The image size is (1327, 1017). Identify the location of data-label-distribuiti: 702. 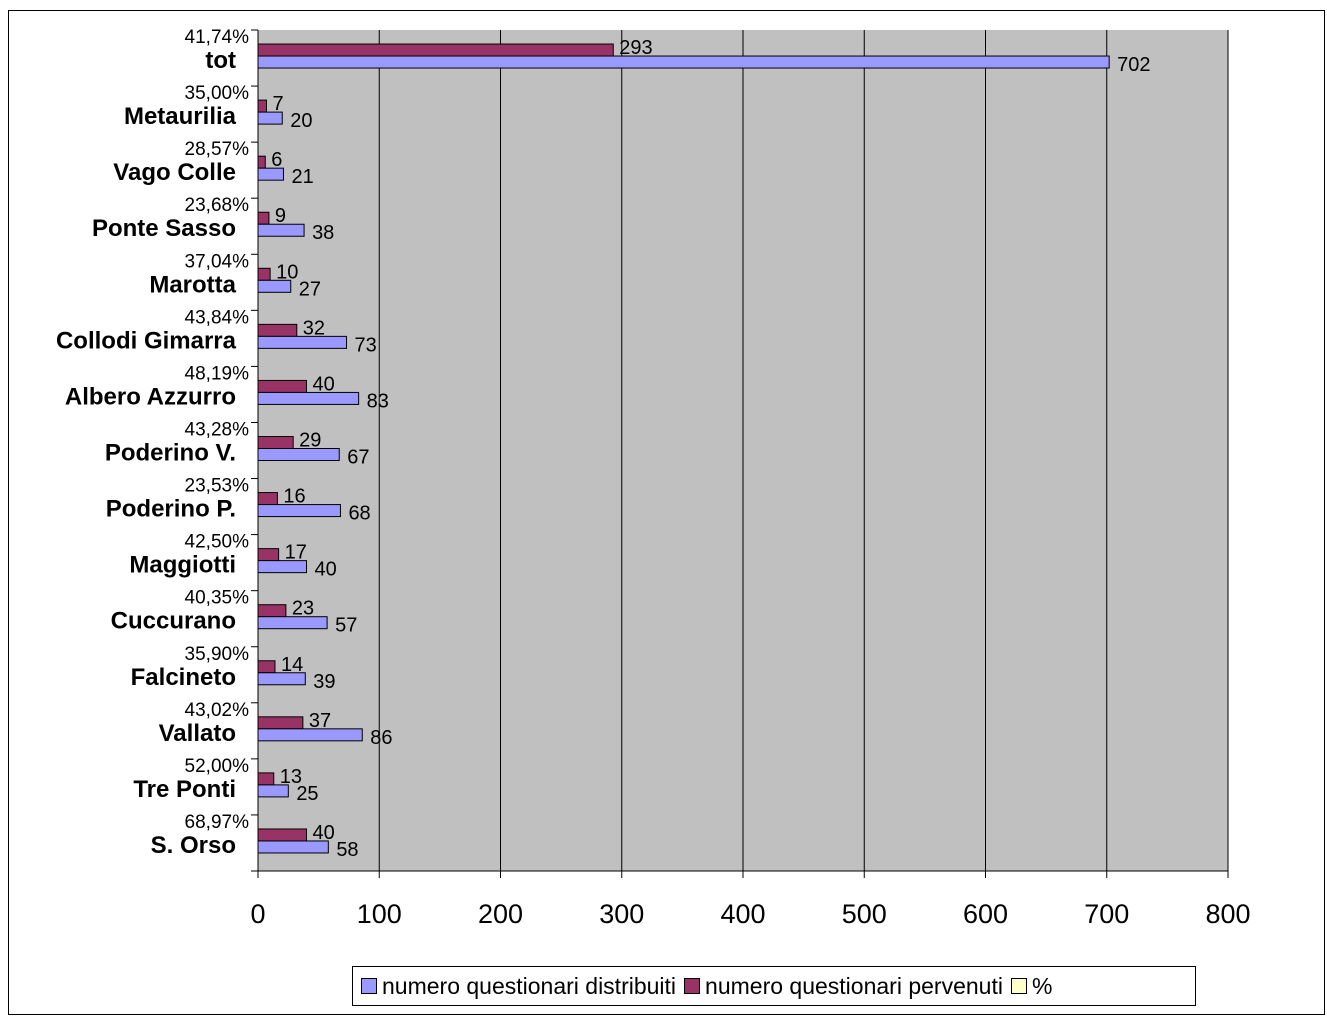
(1133, 65).